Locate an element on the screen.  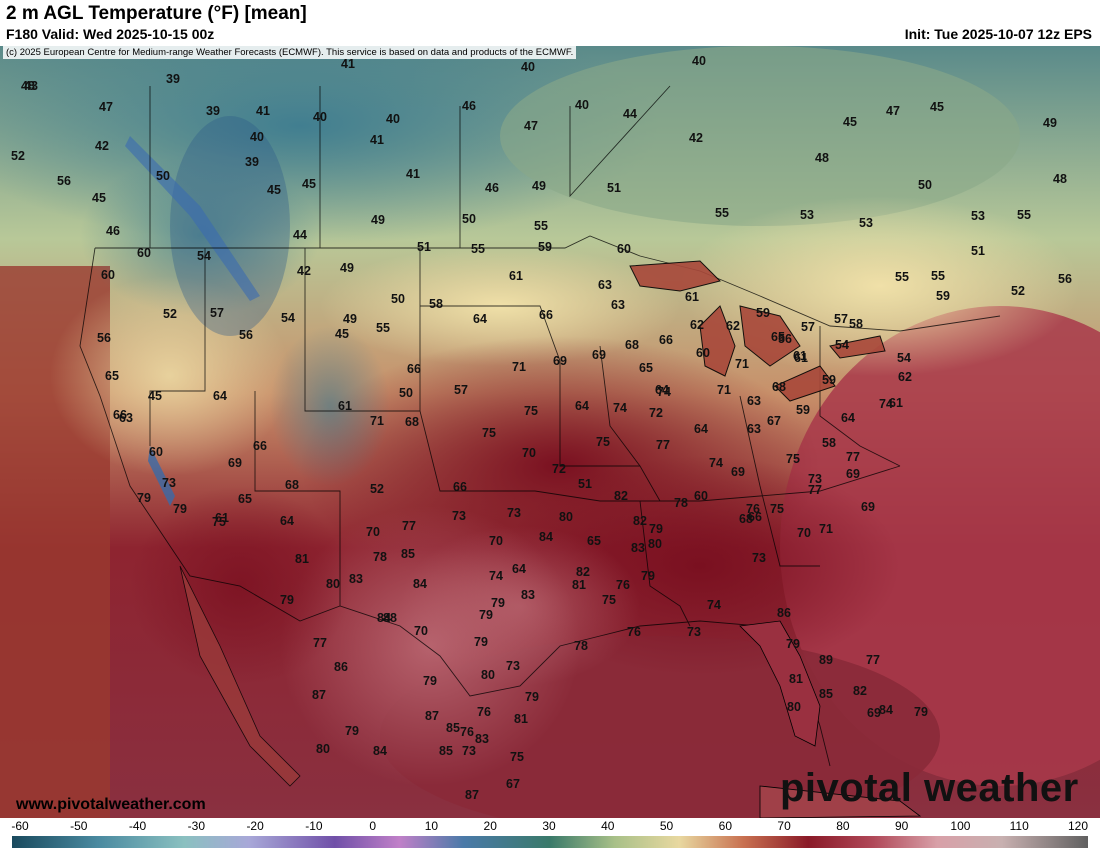
temperature-value: 50 is located at coordinates (398, 299).